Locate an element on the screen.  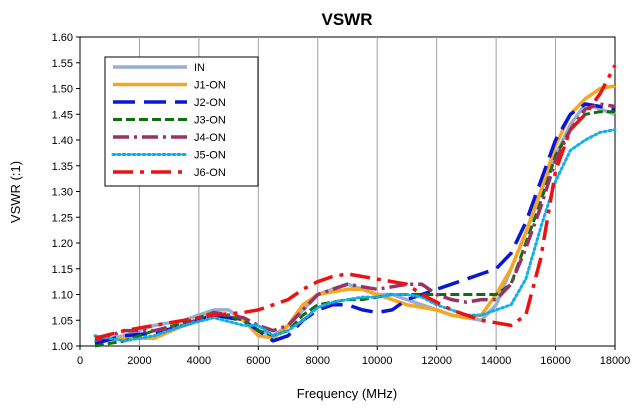
x-tick-label: 2000 is located at coordinates (139, 361).